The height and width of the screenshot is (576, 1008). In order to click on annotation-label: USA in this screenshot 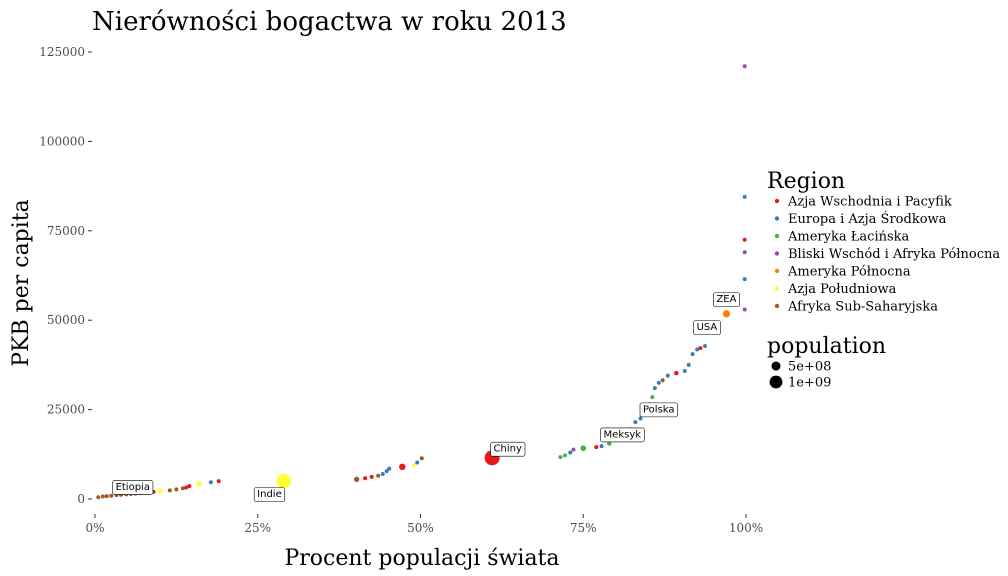, I will do `click(707, 327)`.